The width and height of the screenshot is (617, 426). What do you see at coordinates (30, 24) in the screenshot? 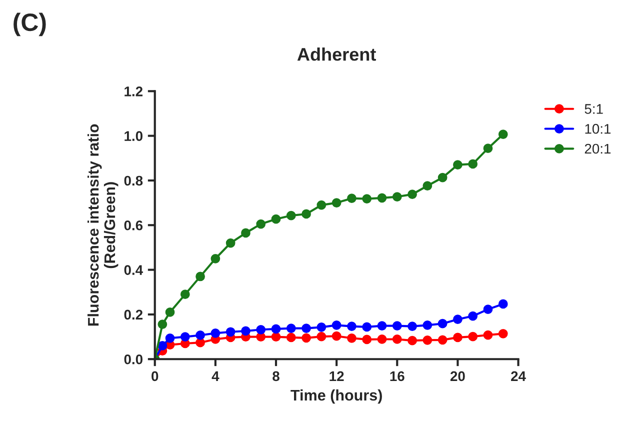
I see `text: (C)` at bounding box center [30, 24].